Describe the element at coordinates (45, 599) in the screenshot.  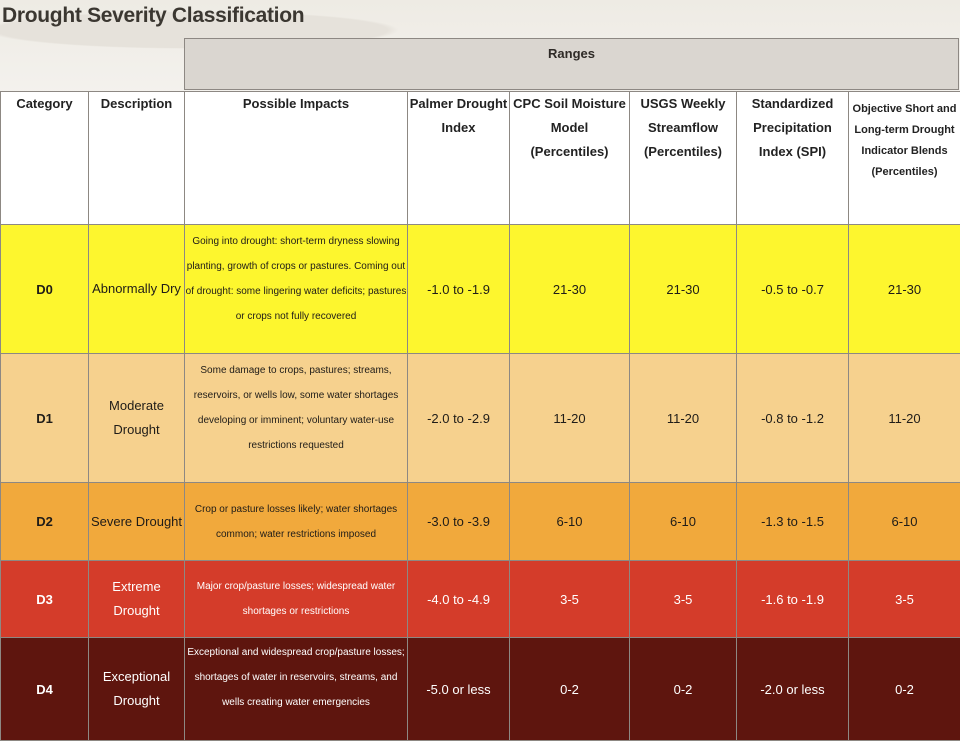
I see `category-cell: D3` at that location.